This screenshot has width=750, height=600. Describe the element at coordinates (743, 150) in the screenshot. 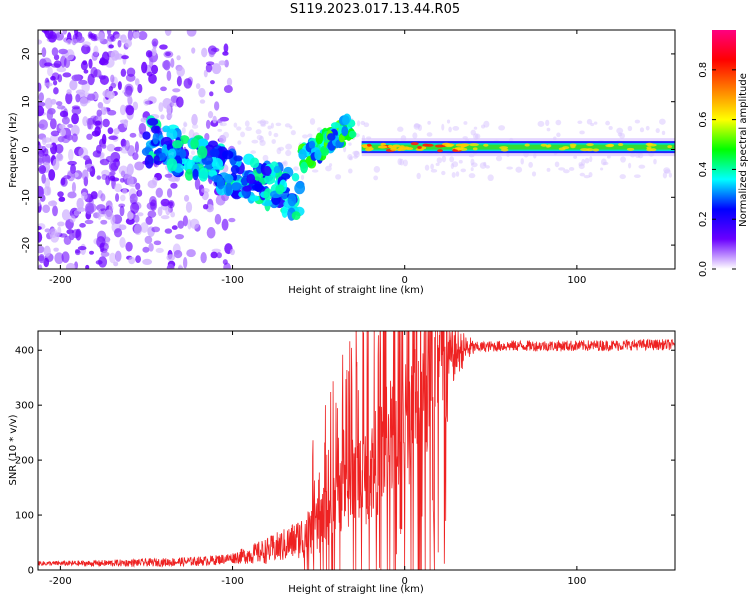

I see `colorbar-label: Normalized spectral amplitude` at that location.